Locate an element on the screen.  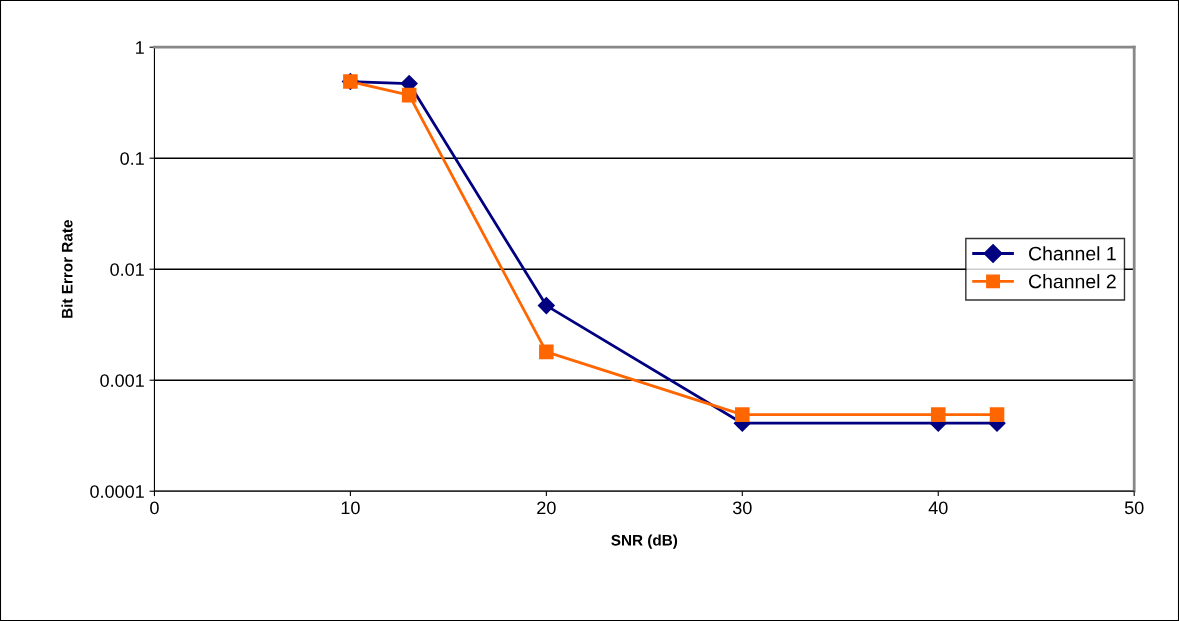
x-axis-title: SNR (dB) is located at coordinates (644, 541).